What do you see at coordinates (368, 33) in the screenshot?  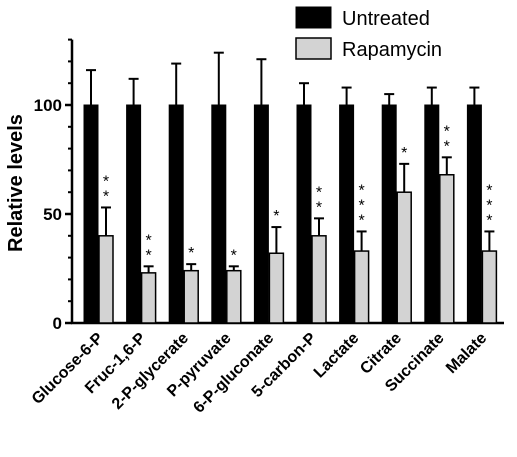 I see `legend: Untreated Rapamycin` at bounding box center [368, 33].